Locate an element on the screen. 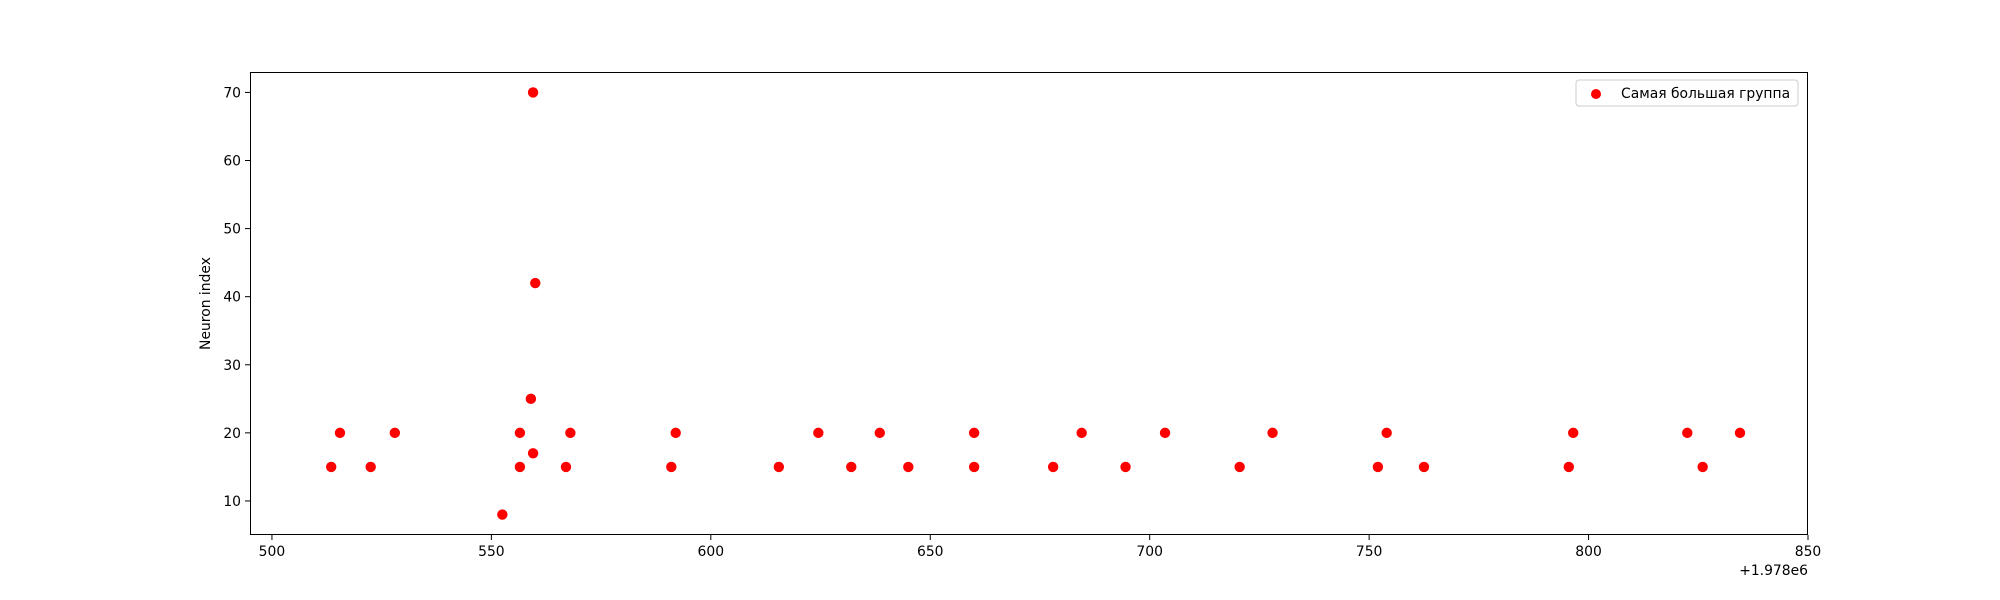 This screenshot has width=2000, height=600. x-axis-ticks: 500 550 600 650 700 750 800 850 is located at coordinates (1040, 547).